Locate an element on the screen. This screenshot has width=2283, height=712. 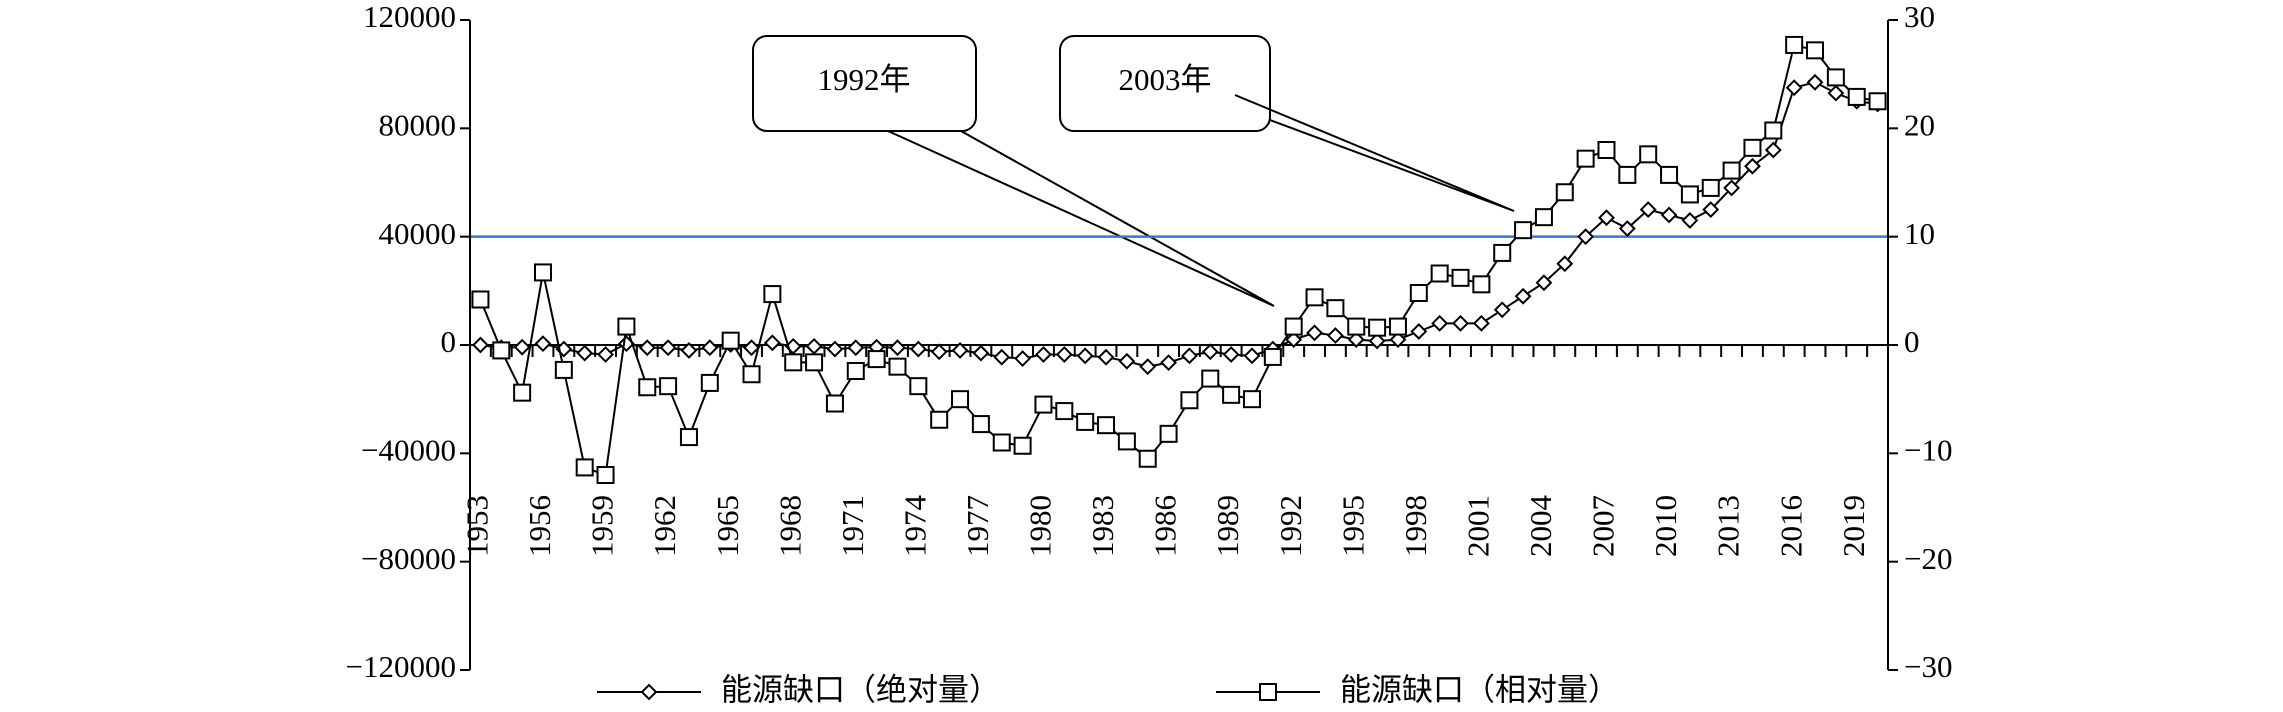
x-tick-label: 1959 is located at coordinates (602, 526).